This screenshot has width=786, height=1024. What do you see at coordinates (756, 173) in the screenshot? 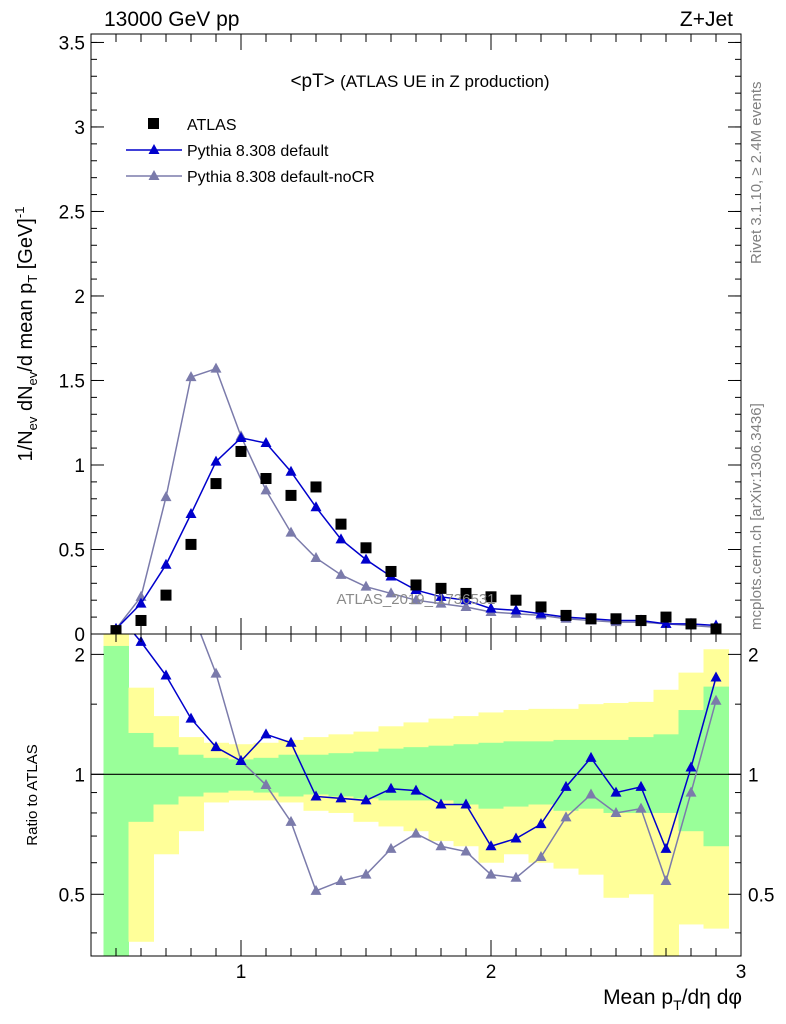
I see `side-text-rivet: Rivet 3.1.10, ≥ 2.4M events` at bounding box center [756, 173].